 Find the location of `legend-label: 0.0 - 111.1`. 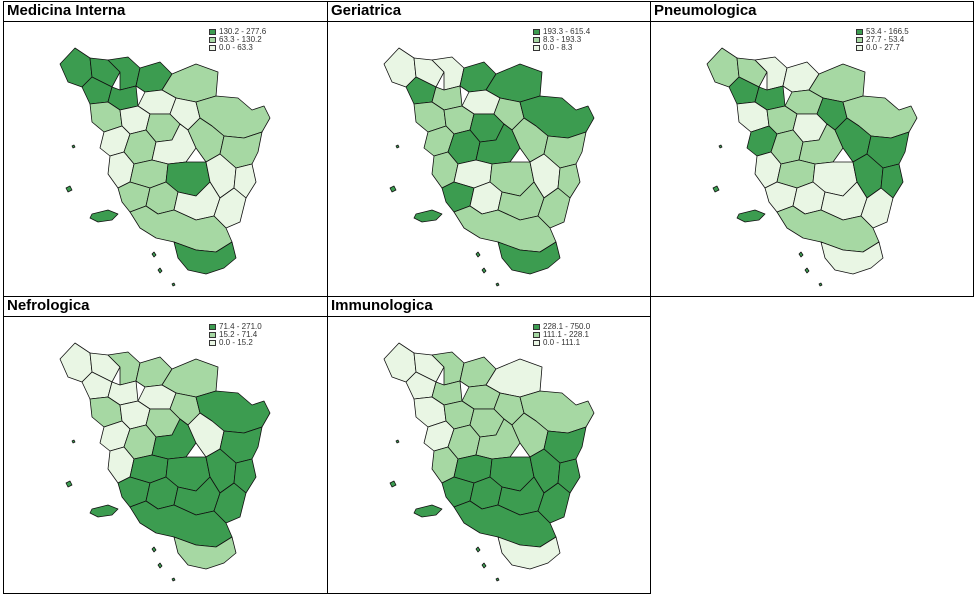

legend-label: 0.0 - 111.1 is located at coordinates (562, 342).